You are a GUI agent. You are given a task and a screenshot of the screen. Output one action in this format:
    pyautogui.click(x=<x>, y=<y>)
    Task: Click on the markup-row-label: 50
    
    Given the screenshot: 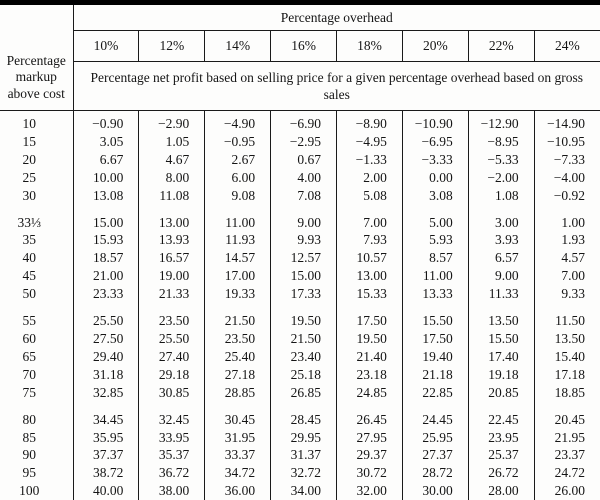 What is the action you would take?
    pyautogui.click(x=37, y=294)
    